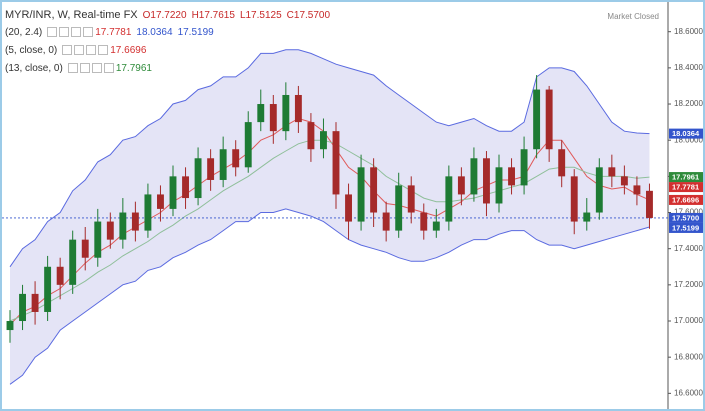 The width and height of the screenshot is (705, 411). I want to click on price-tag-label: 17.7781, so click(685, 187).